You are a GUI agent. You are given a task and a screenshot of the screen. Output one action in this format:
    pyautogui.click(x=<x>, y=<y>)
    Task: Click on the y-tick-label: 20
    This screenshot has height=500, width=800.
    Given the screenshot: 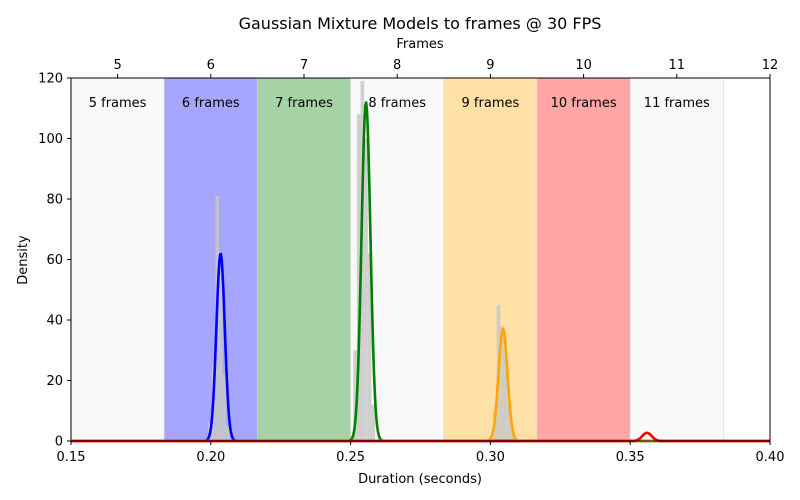 What is the action you would take?
    pyautogui.click(x=54, y=381)
    